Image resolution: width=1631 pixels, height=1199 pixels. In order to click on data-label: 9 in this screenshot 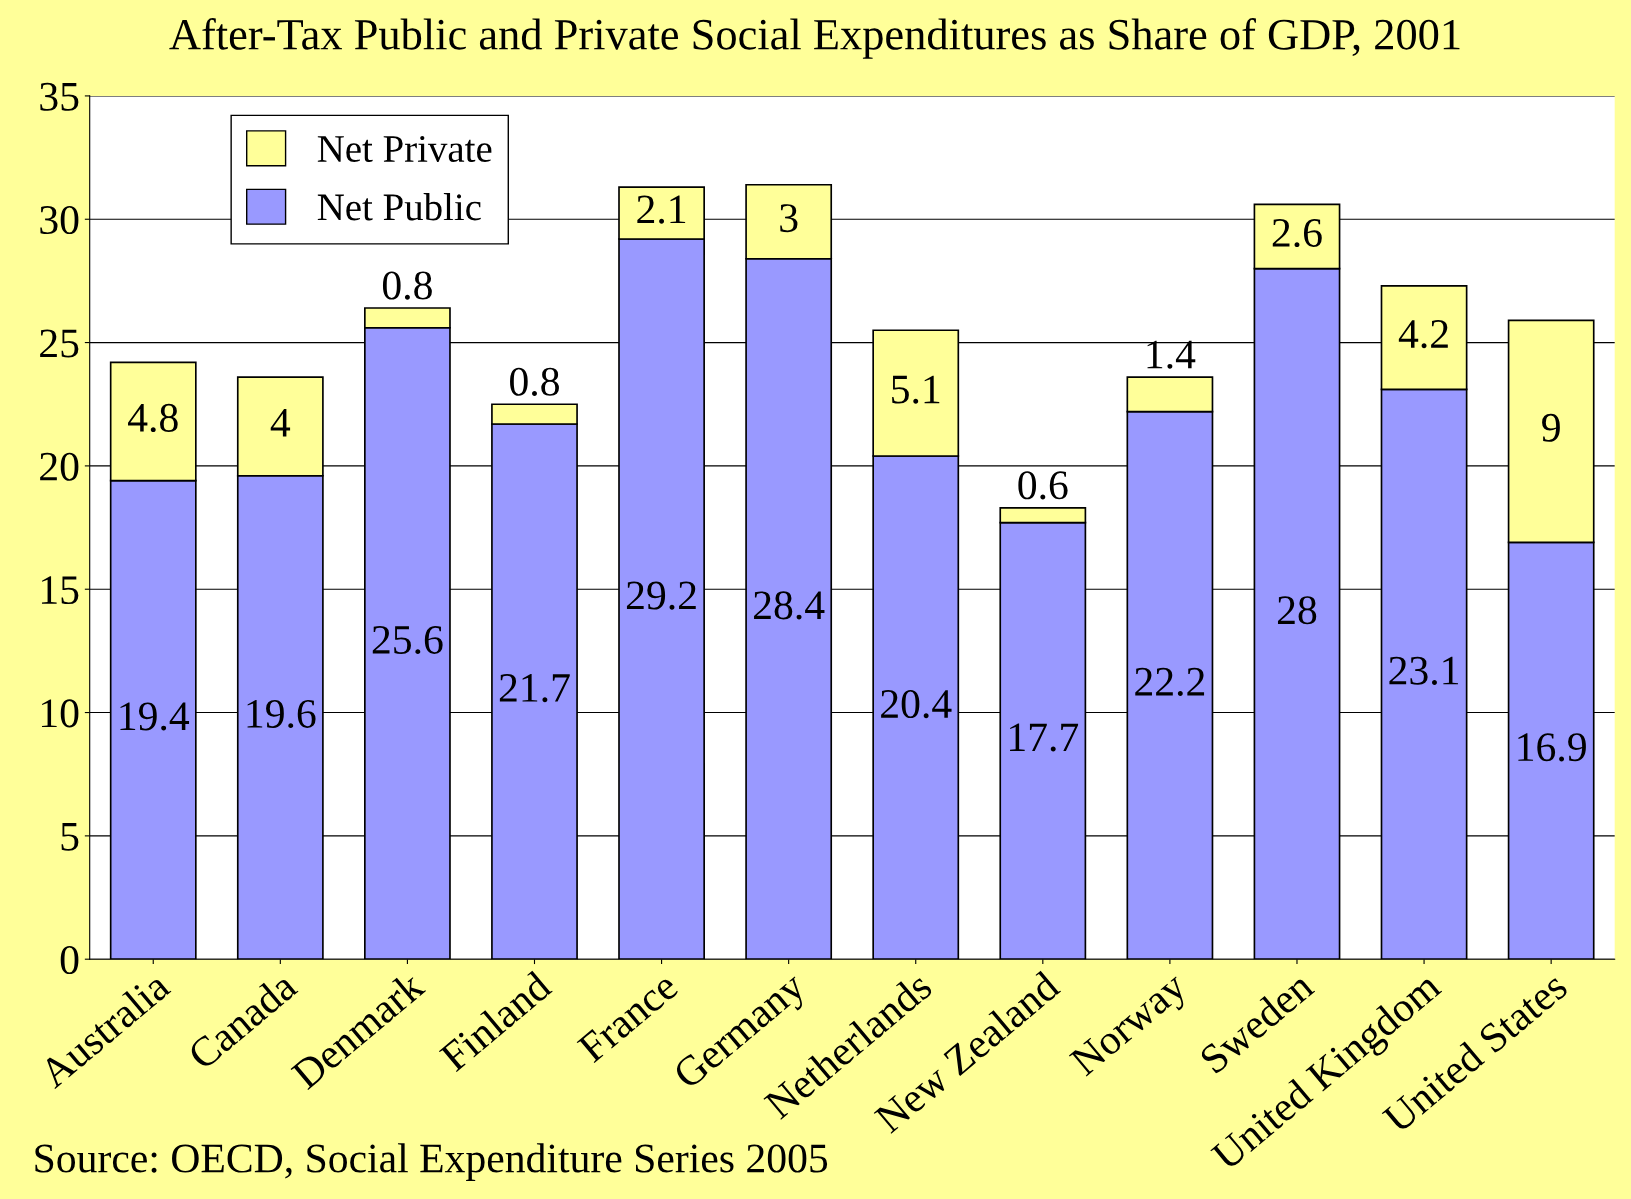, I will do `click(1551, 427)`.